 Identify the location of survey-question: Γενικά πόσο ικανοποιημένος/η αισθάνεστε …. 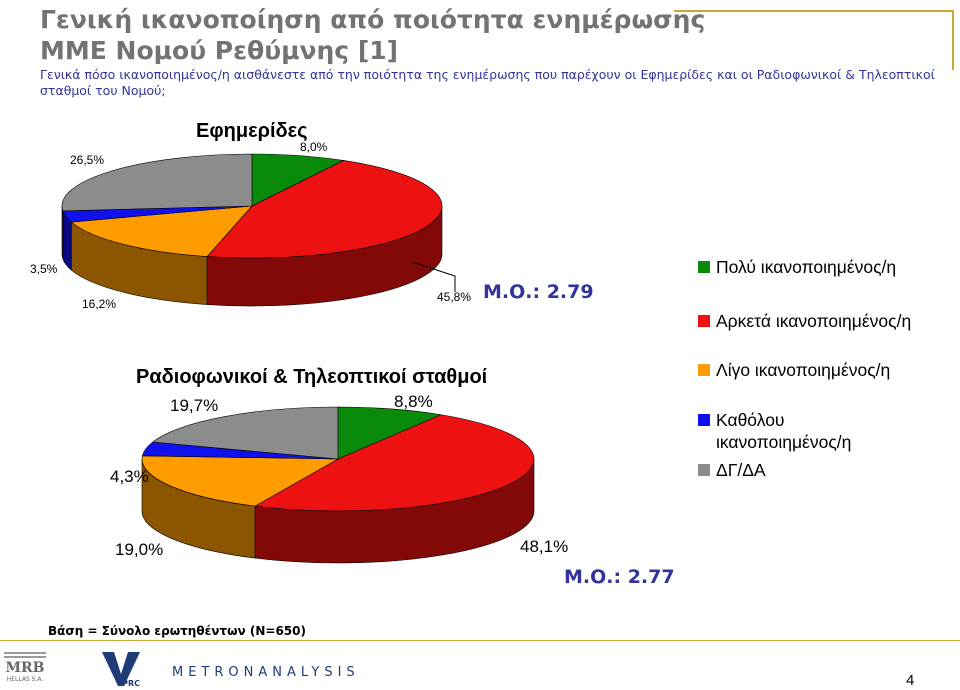
(487, 82).